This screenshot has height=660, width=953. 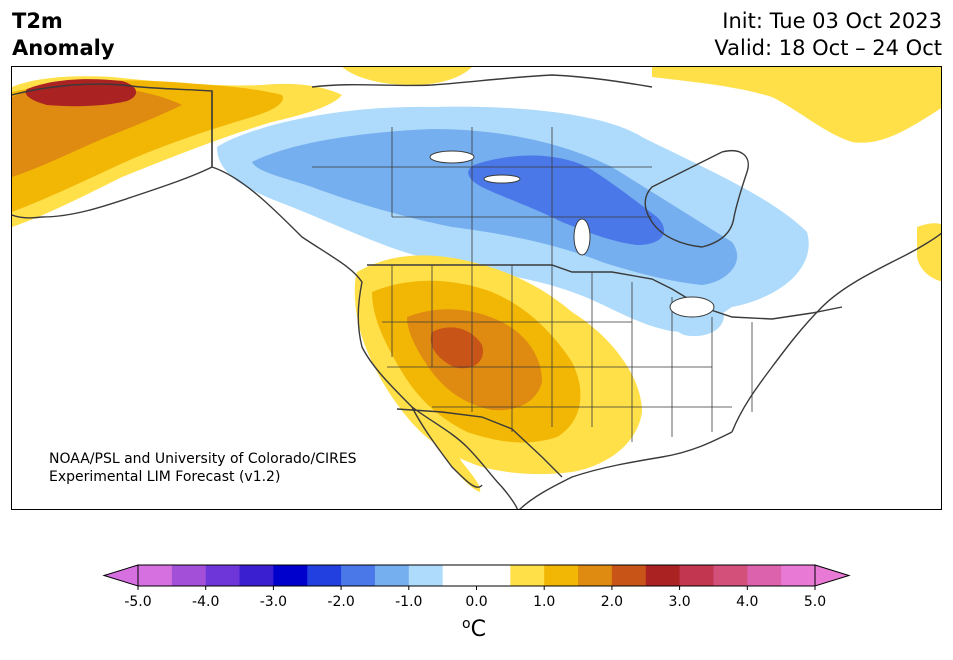 What do you see at coordinates (815, 602) in the screenshot?
I see `colorbar-tick-label: 5.0` at bounding box center [815, 602].